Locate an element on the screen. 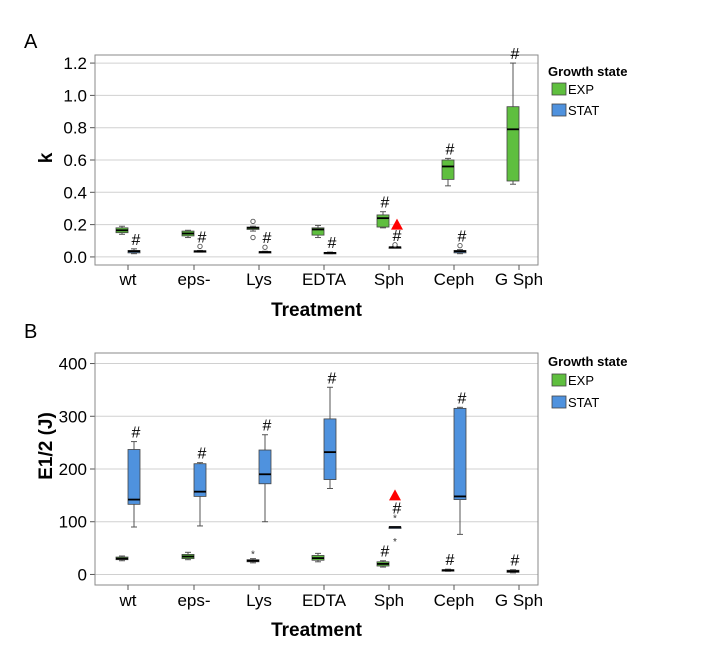  box-exp-lys is located at coordinates (253, 229).